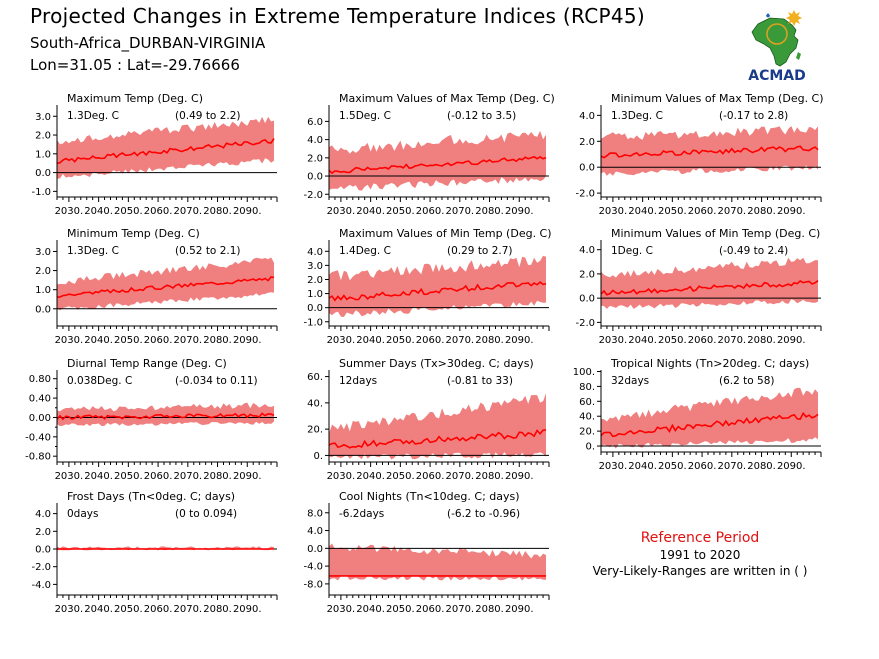  What do you see at coordinates (206, 514) in the screenshot?
I see `very-likely-range-label: (0 to 0.094)` at bounding box center [206, 514].